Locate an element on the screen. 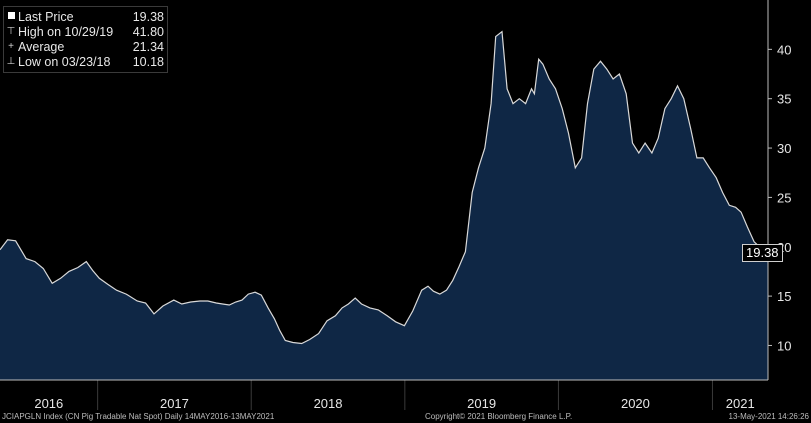  legend-high-value: 41.80 is located at coordinates (148, 31).